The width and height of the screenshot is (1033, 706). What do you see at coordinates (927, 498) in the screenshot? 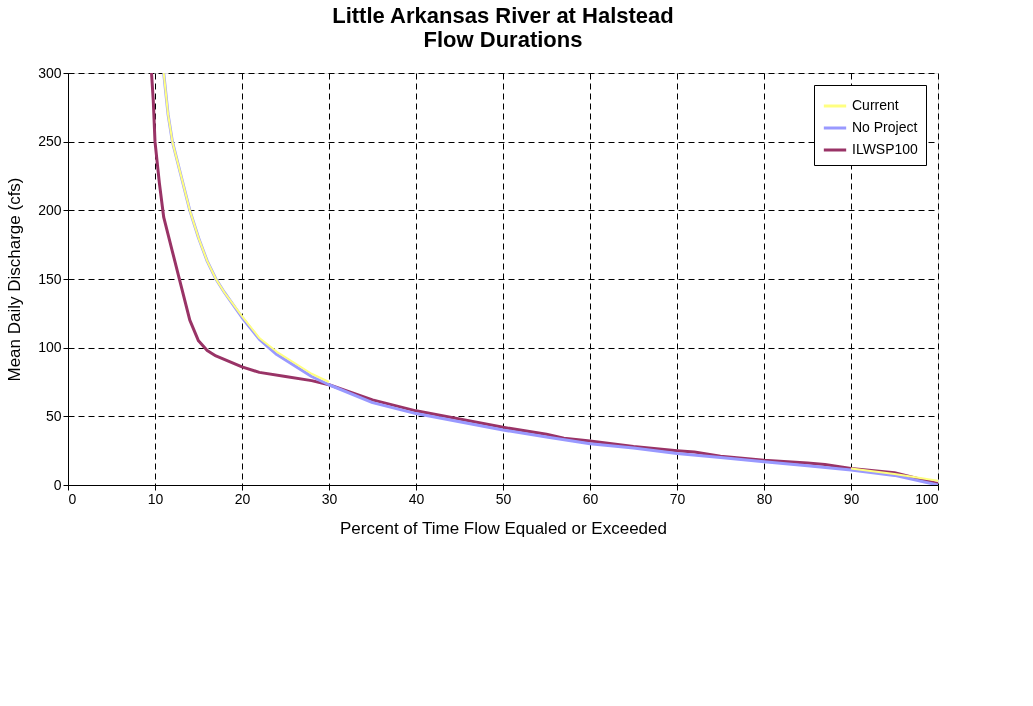
I see `x-tick-label: 100` at bounding box center [927, 498].